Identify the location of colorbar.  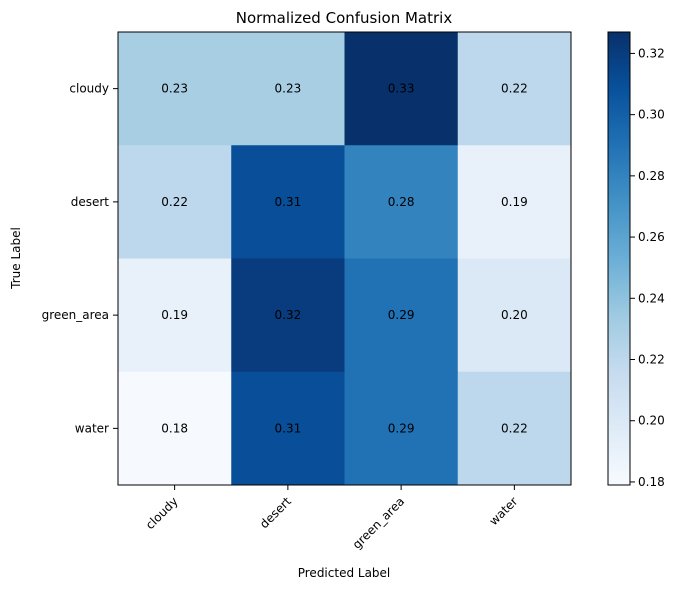
(619, 258).